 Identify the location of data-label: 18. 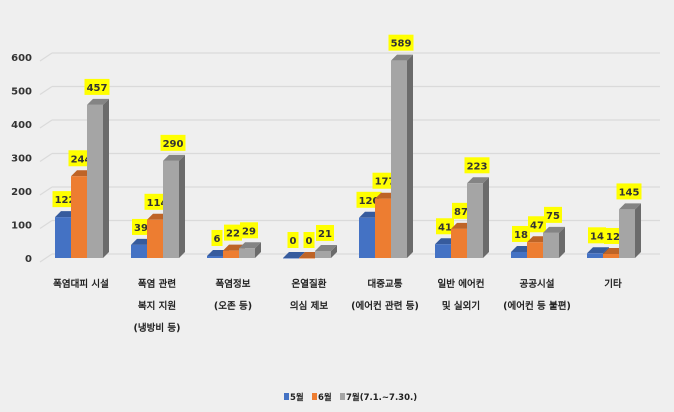
(521, 235).